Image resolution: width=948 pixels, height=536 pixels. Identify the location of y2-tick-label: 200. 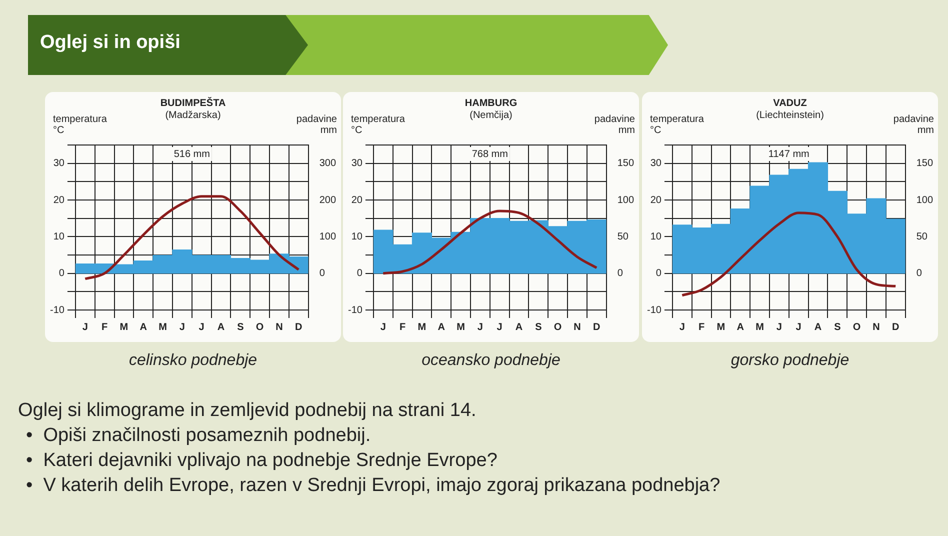
(327, 200).